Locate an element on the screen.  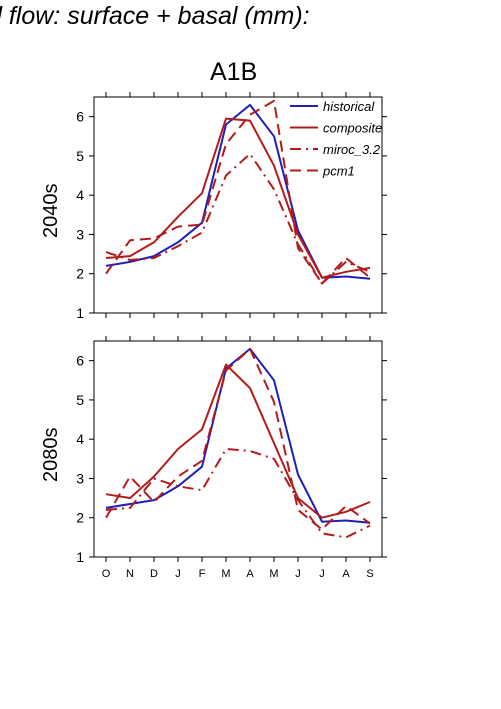
x-tick-label: S is located at coordinates (369, 574).